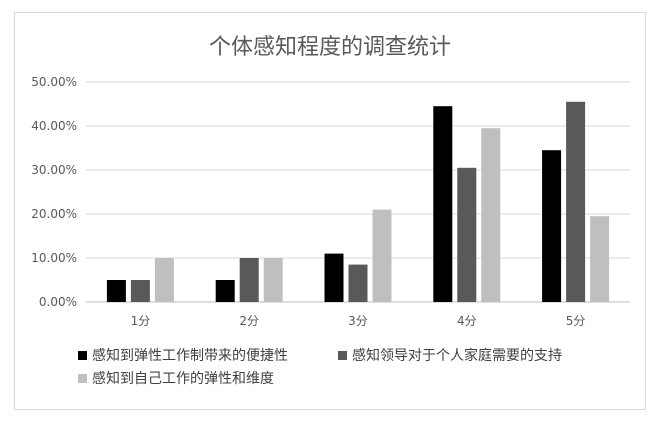 Image resolution: width=660 pixels, height=421 pixels. I want to click on legend-item-convenience: 感知到弹性工作制带来的便捷性, so click(183, 355).